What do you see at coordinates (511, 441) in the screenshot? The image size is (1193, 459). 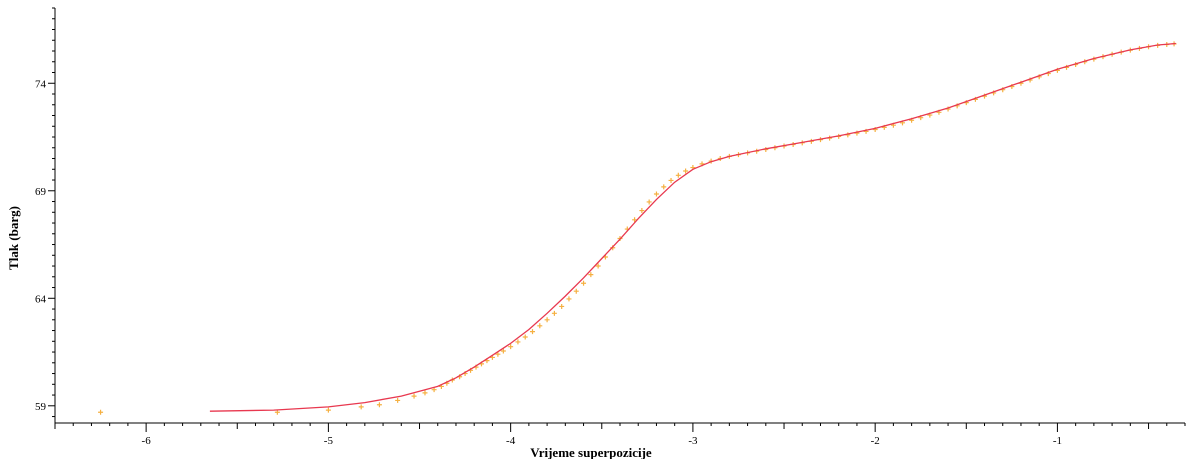 I see `x-tick-label: -4` at bounding box center [511, 441].